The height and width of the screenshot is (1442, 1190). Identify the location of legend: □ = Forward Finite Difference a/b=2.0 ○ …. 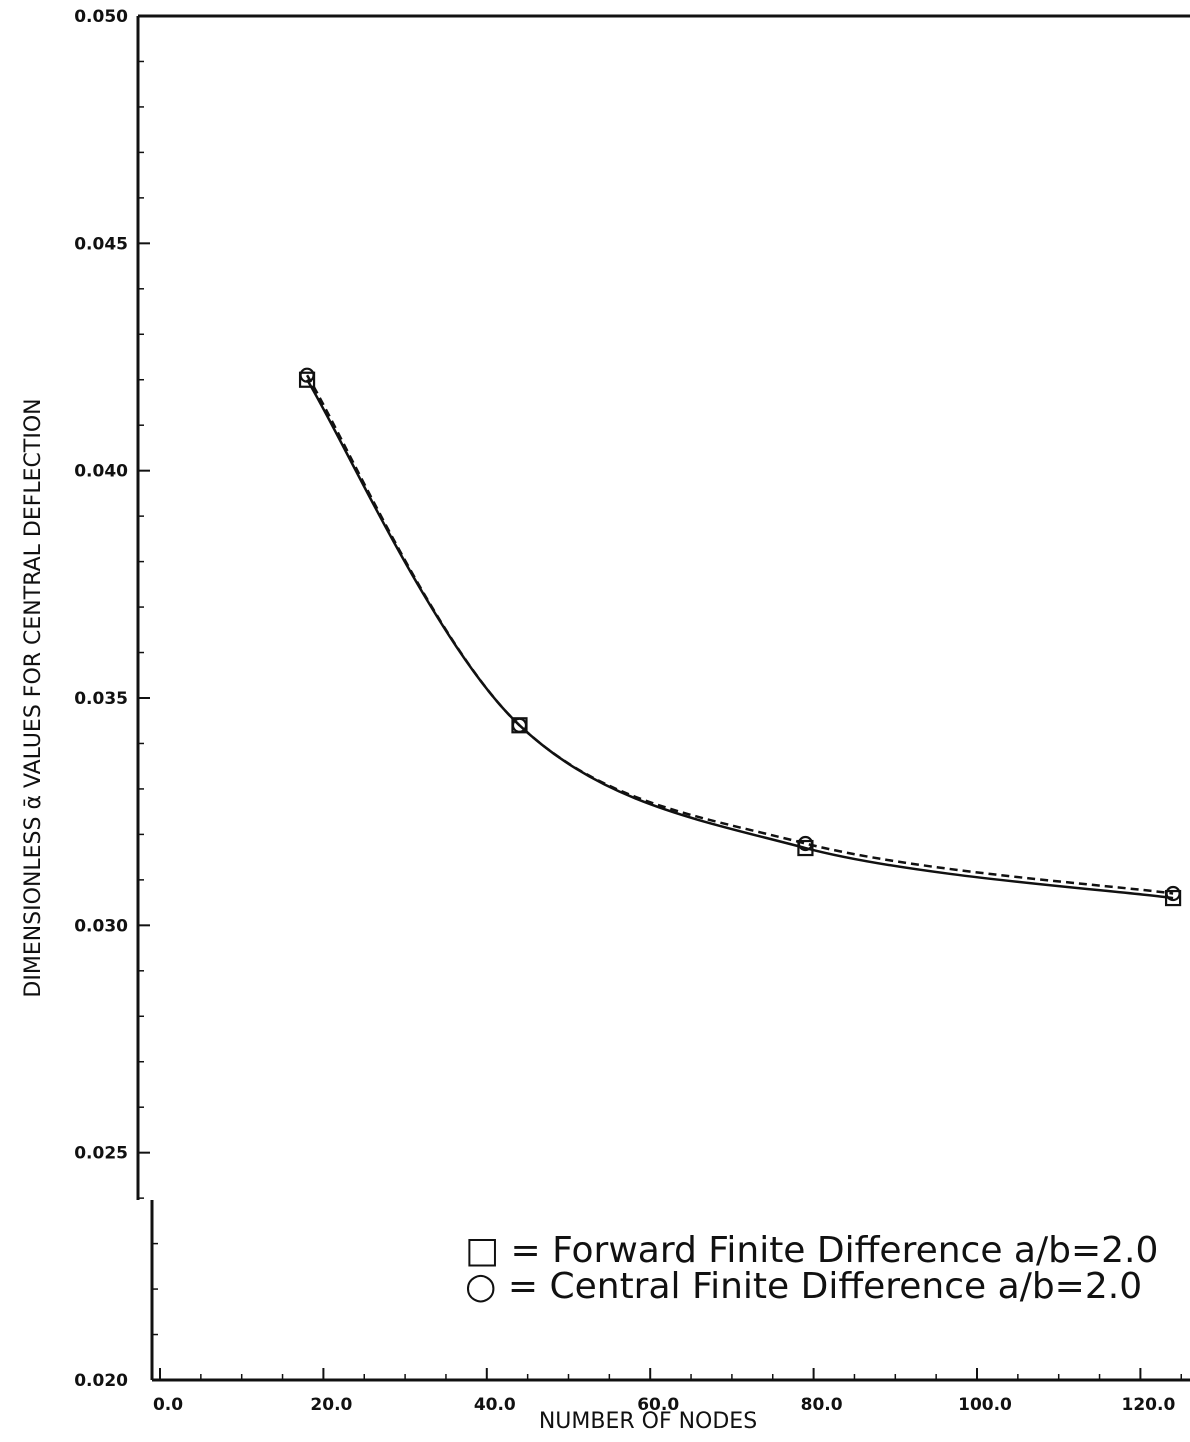
(811, 1268).